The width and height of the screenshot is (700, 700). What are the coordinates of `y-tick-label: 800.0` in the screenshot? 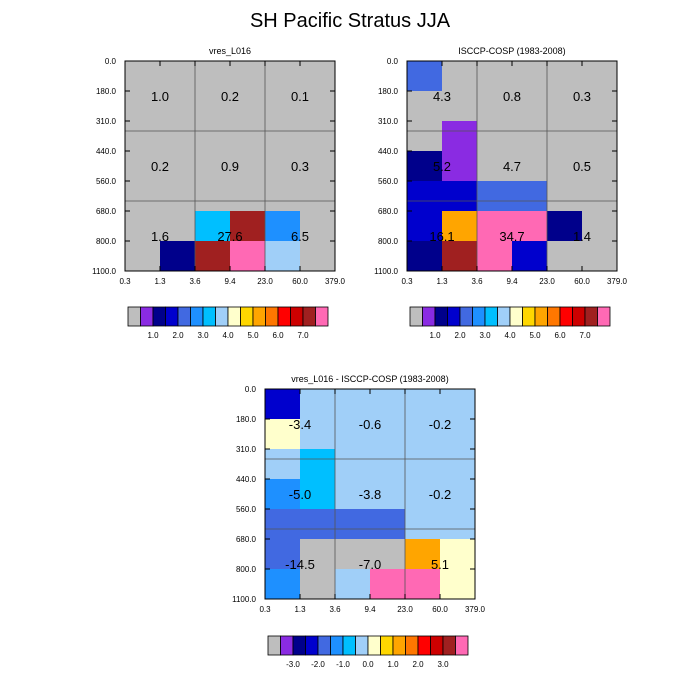 It's located at (246, 569).